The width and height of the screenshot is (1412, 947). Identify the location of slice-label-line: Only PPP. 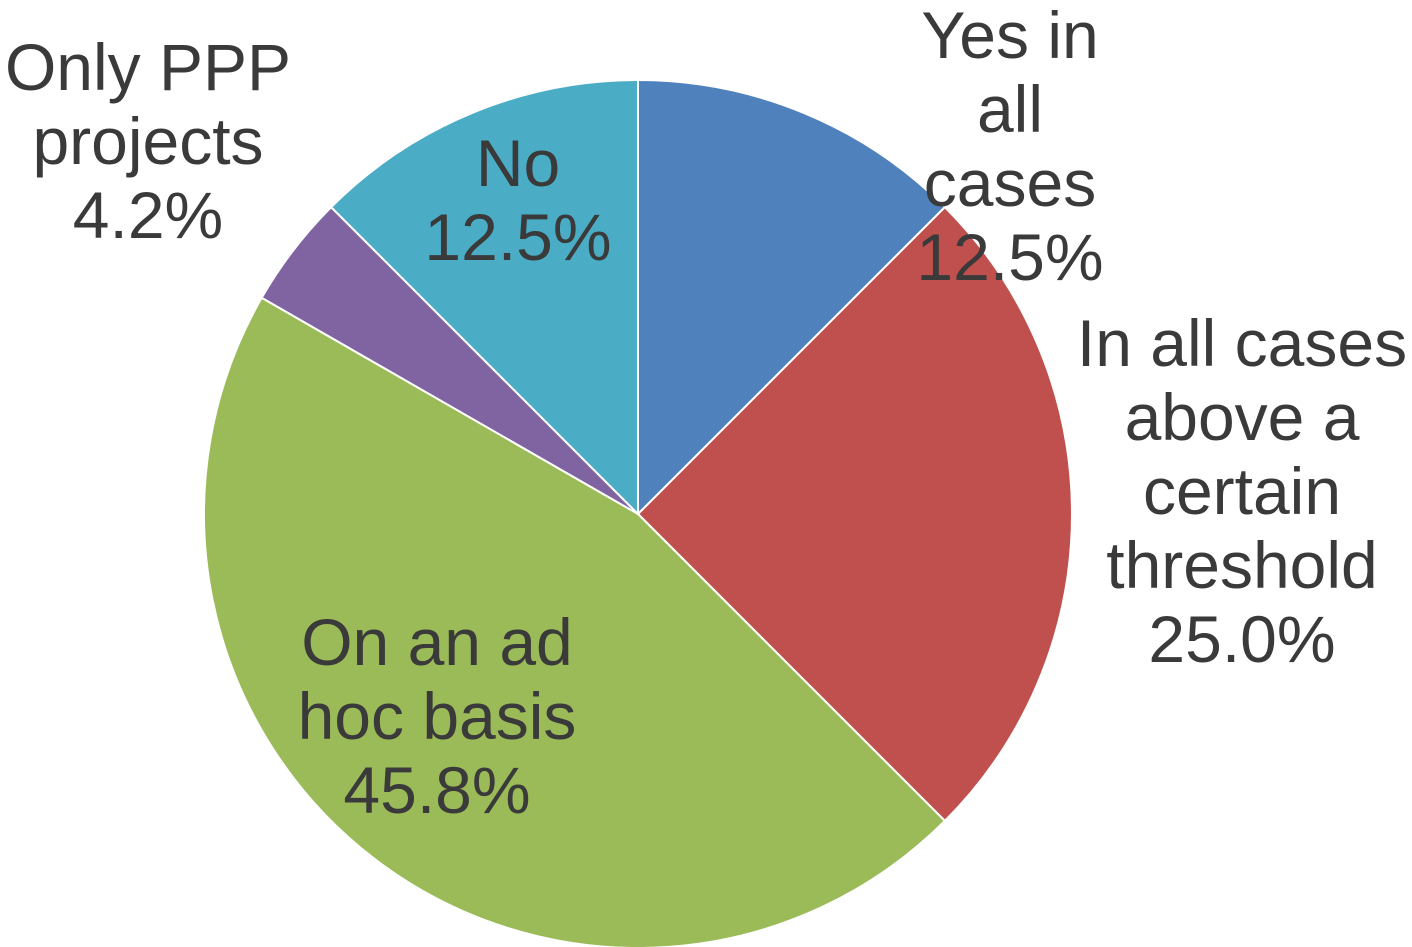
(148, 67).